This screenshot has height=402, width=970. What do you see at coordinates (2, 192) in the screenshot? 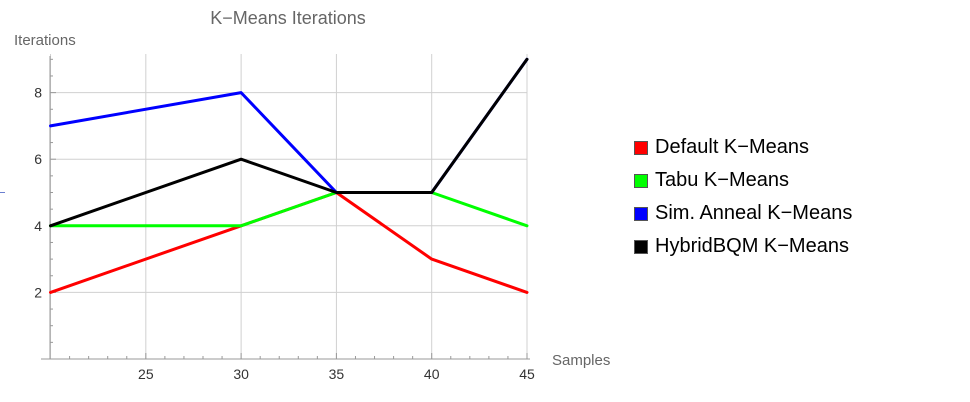
I see `edge-mark` at bounding box center [2, 192].